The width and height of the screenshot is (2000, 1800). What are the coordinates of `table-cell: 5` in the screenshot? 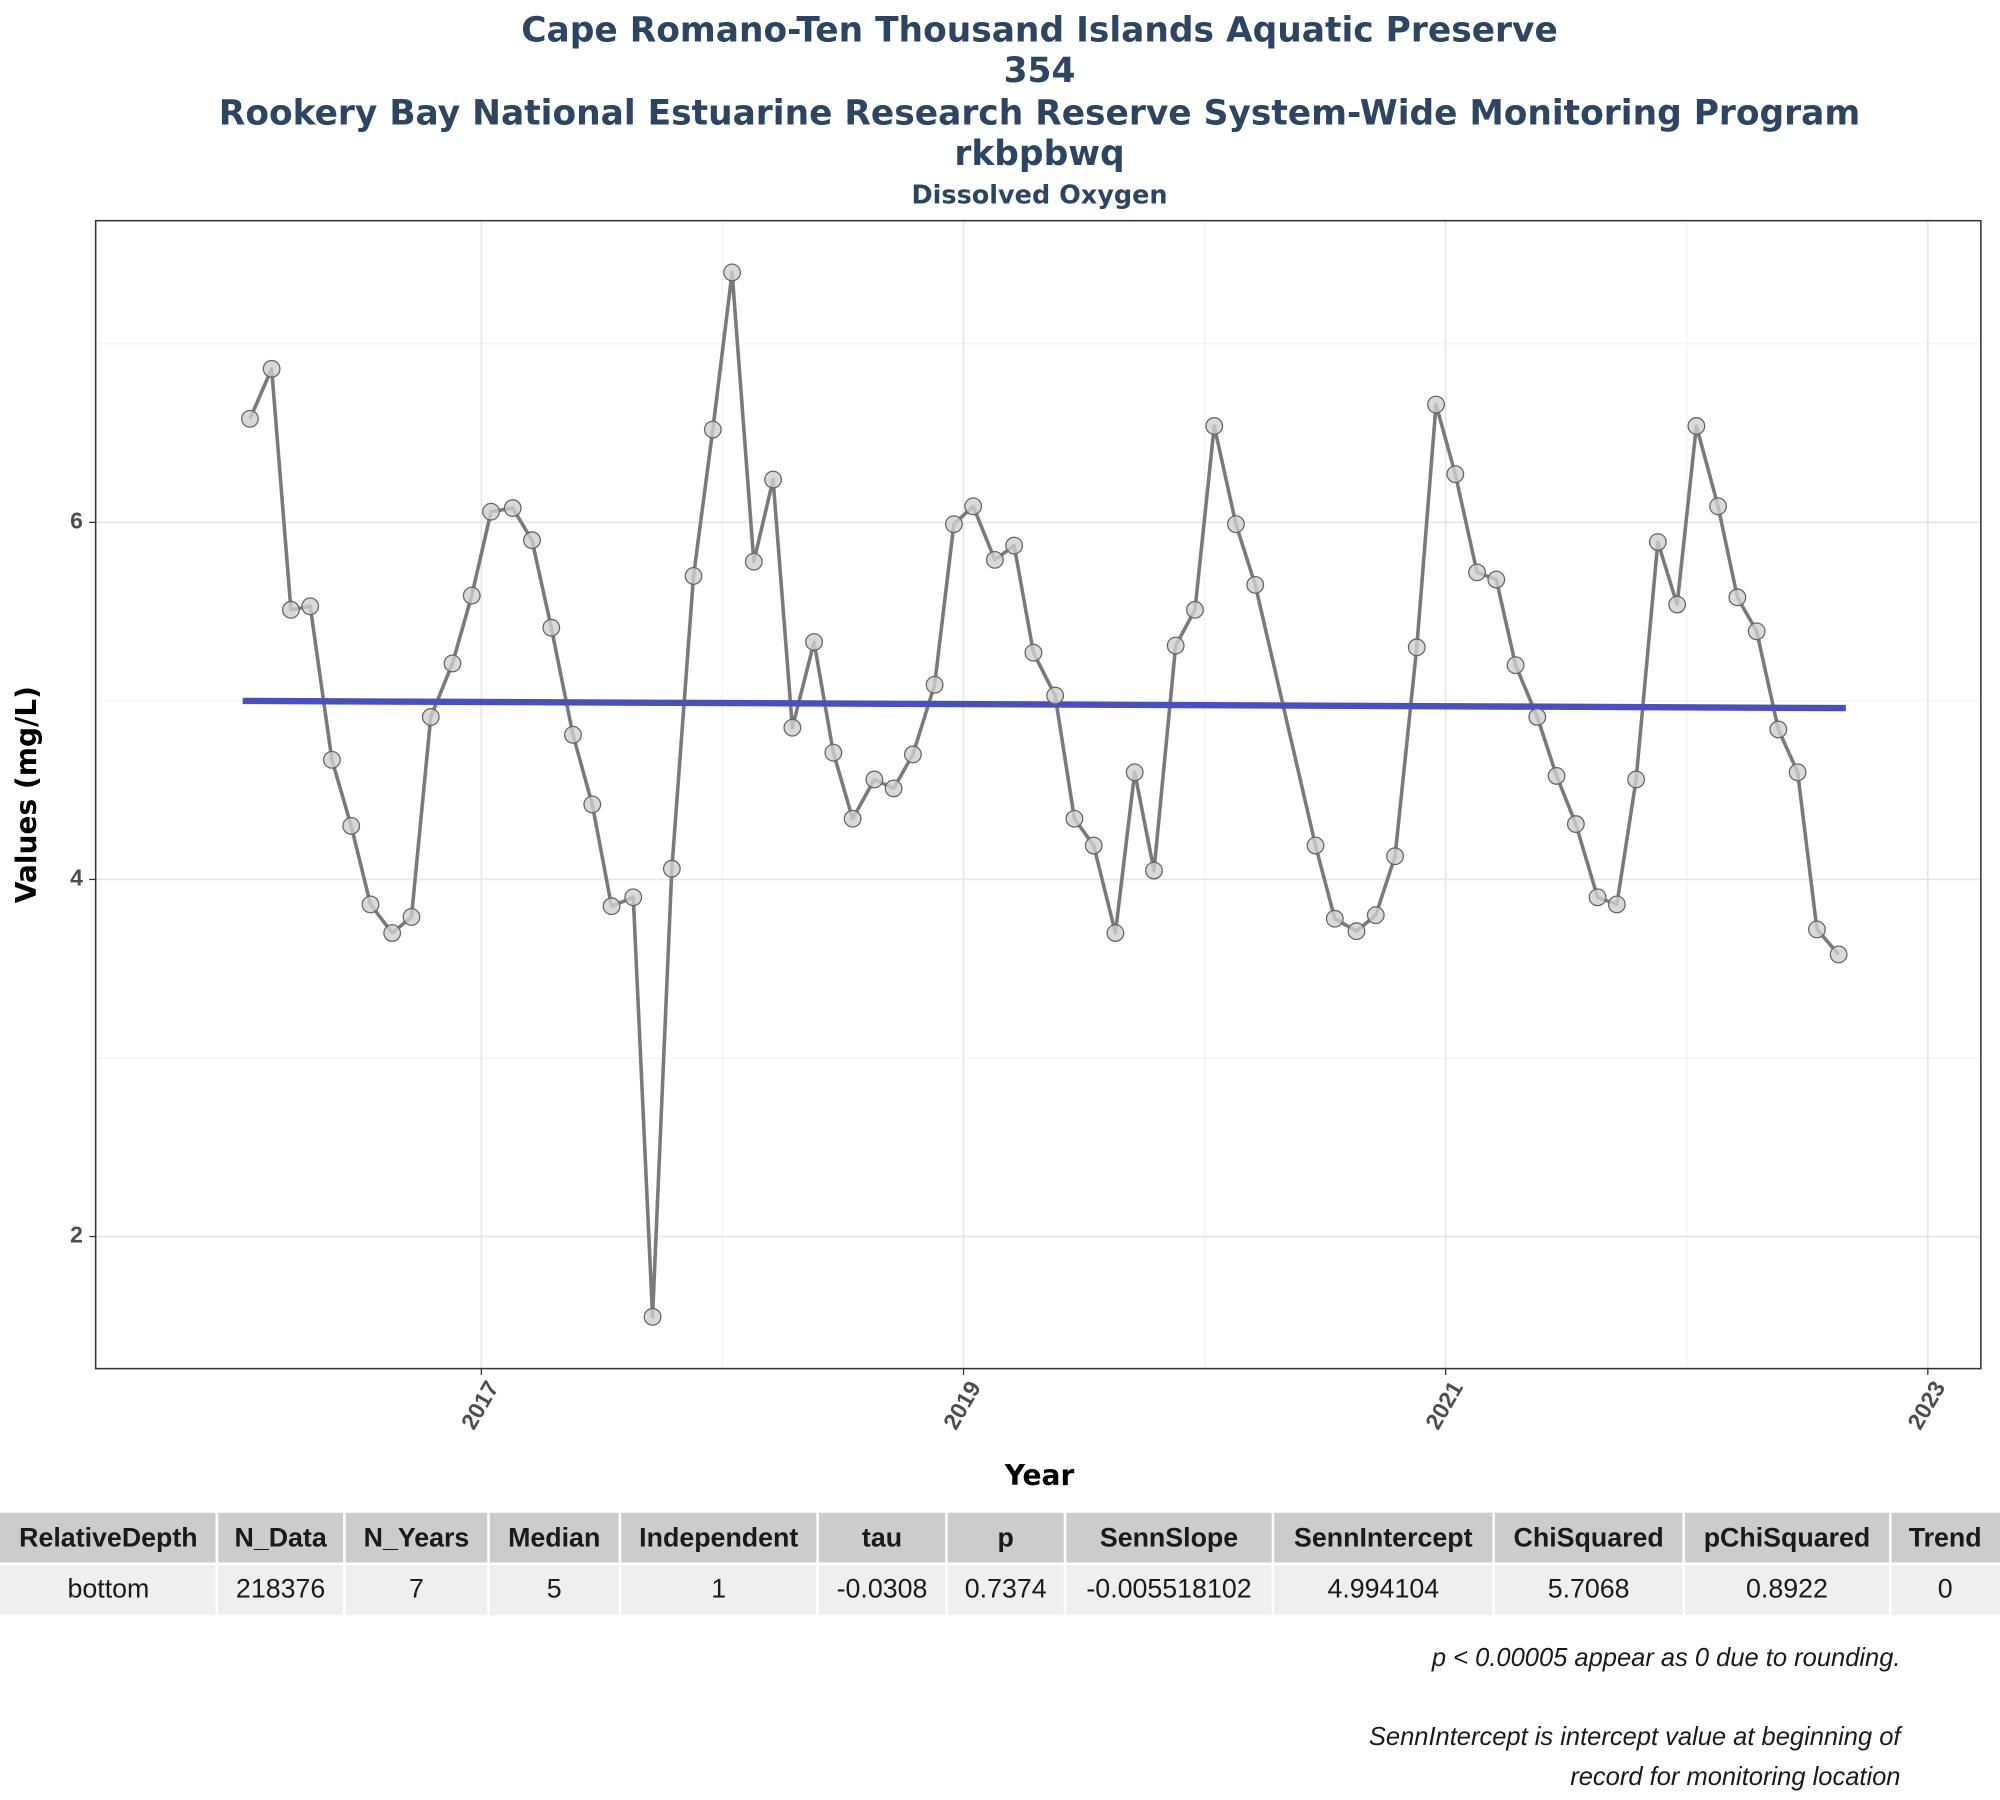 It's located at (554, 1589).